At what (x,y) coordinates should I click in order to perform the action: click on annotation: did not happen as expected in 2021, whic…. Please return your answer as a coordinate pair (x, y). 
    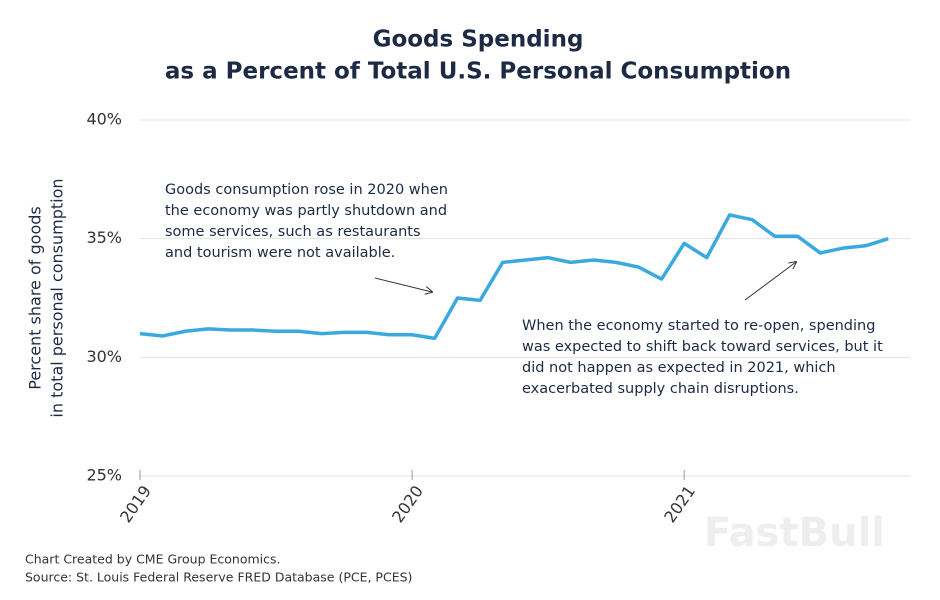
    Looking at the image, I should click on (679, 368).